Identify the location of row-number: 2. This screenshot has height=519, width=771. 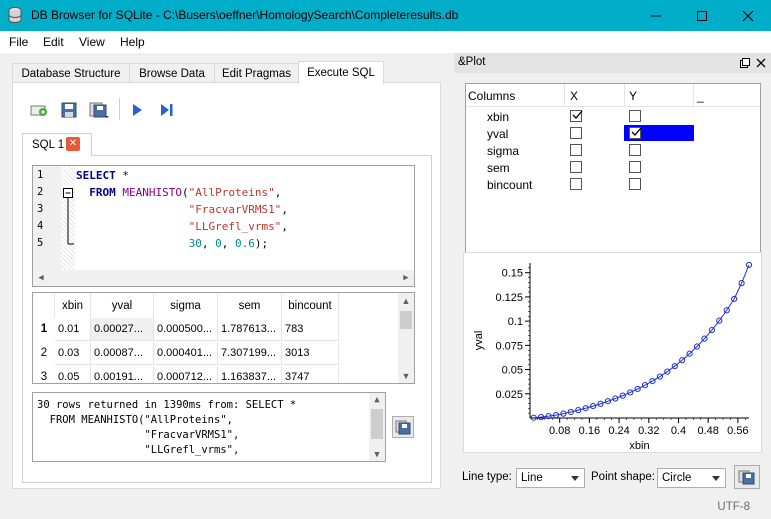
(44, 353).